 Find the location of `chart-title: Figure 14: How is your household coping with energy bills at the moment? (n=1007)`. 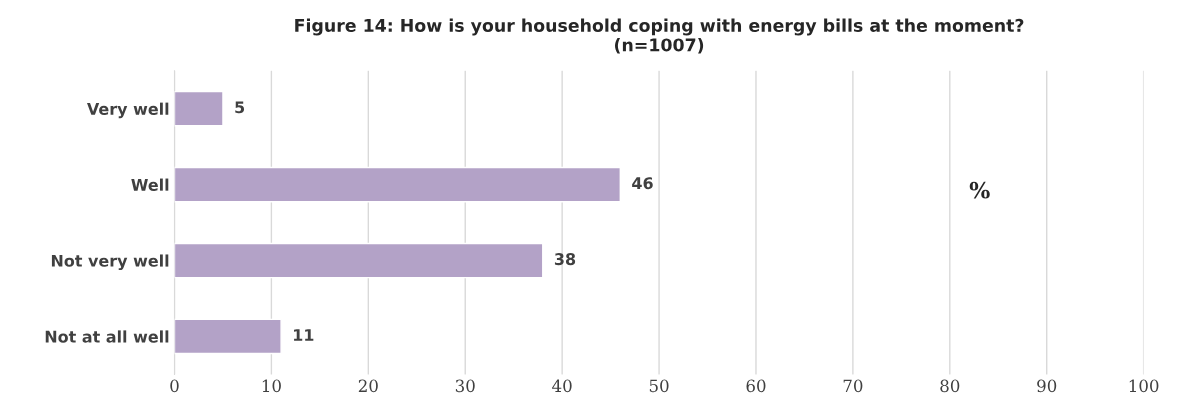

chart-title: Figure 14: How is your household coping with energy bills at the moment? (n=1007) is located at coordinates (659, 36).